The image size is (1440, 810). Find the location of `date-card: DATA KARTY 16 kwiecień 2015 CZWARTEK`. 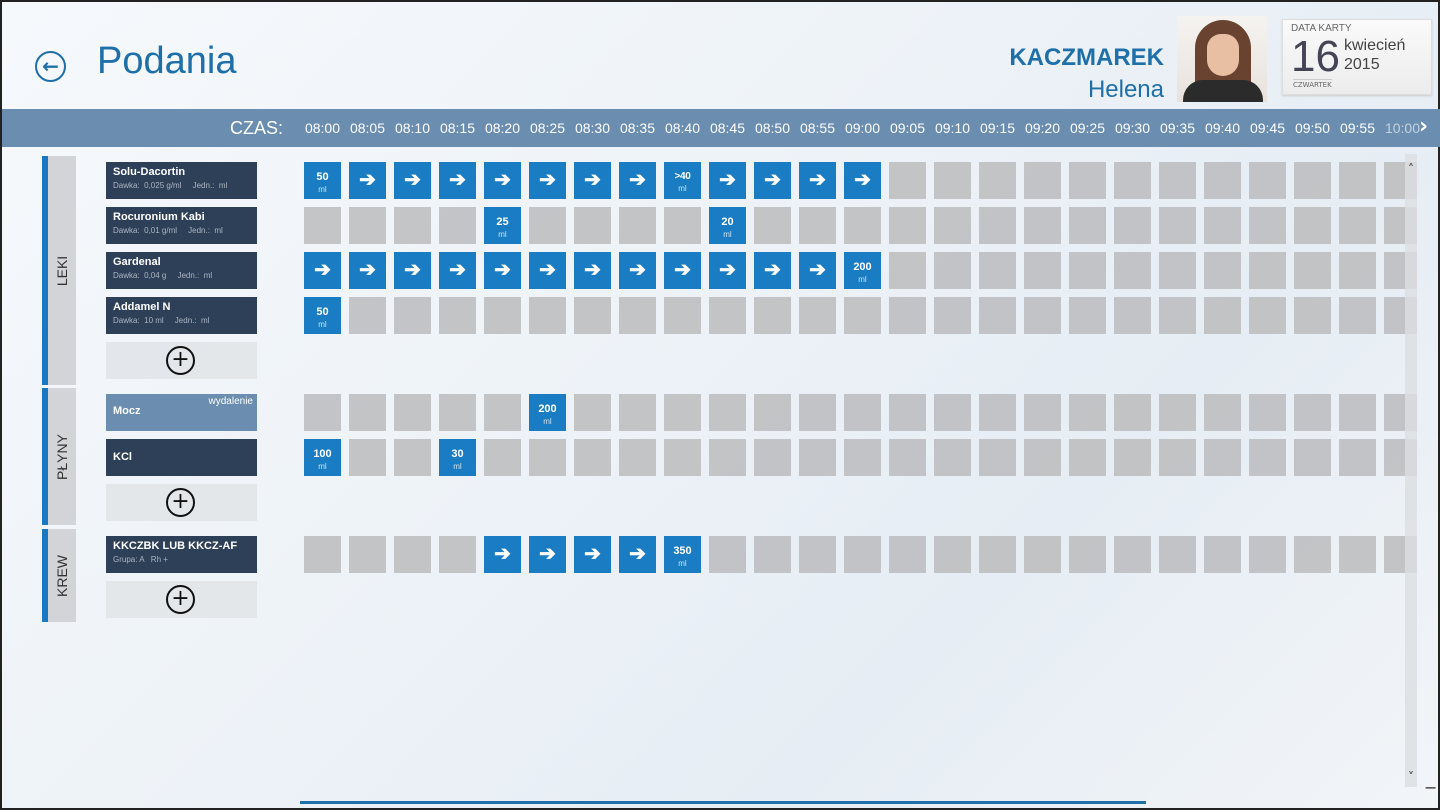

date-card: DATA KARTY 16 kwiecień 2015 CZWARTEK is located at coordinates (1357, 57).